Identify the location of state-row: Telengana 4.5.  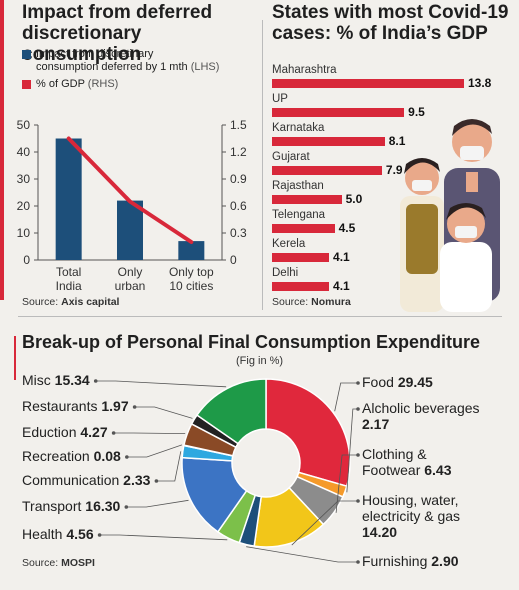
(395, 223).